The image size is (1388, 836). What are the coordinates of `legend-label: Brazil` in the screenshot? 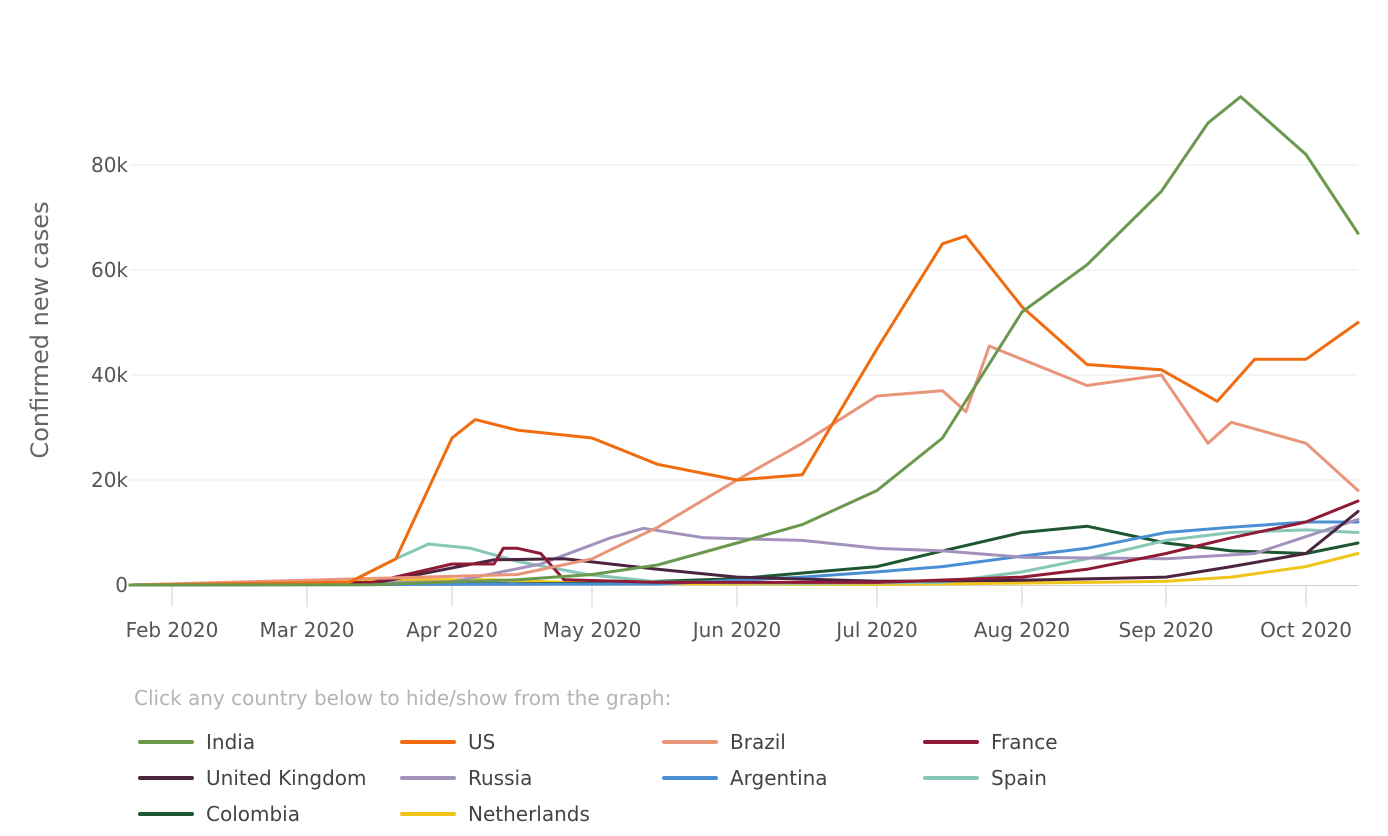 It's located at (758, 742).